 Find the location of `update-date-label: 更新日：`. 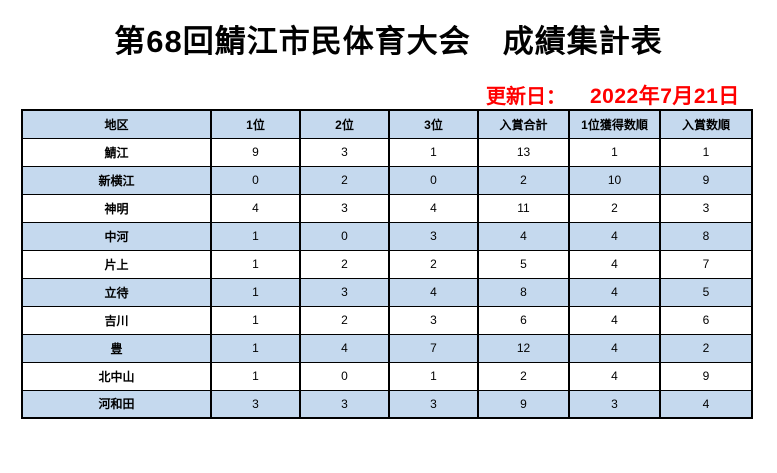

update-date-label: 更新日： is located at coordinates (526, 97).